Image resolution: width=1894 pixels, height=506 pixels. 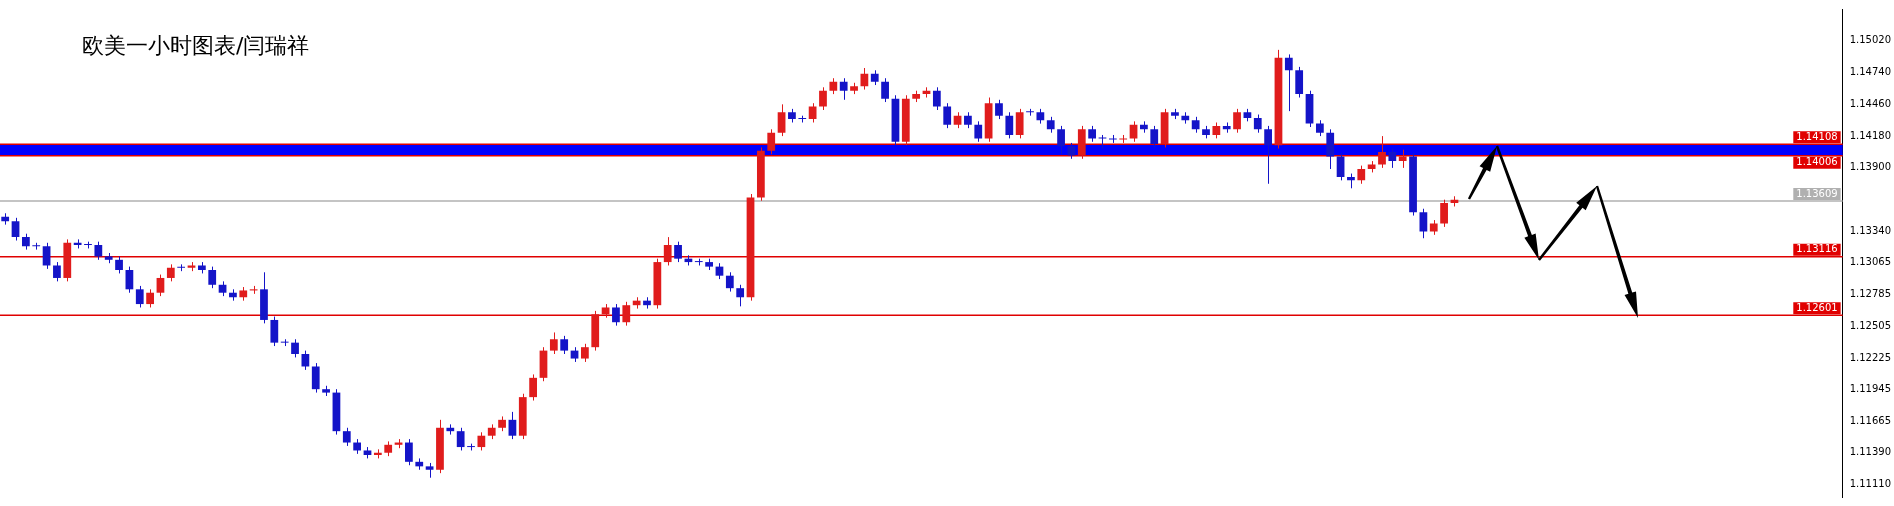 What do you see at coordinates (1870, 357) in the screenshot?
I see `y-tick-label: 1.12225` at bounding box center [1870, 357].